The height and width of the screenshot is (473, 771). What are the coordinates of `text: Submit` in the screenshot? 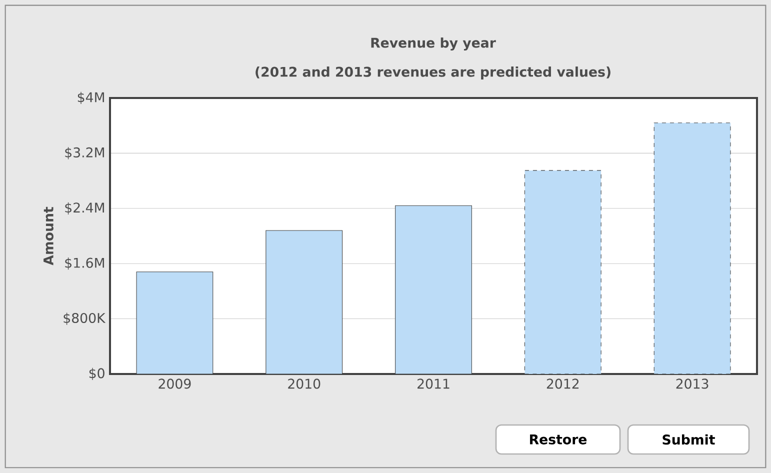 It's located at (688, 439).